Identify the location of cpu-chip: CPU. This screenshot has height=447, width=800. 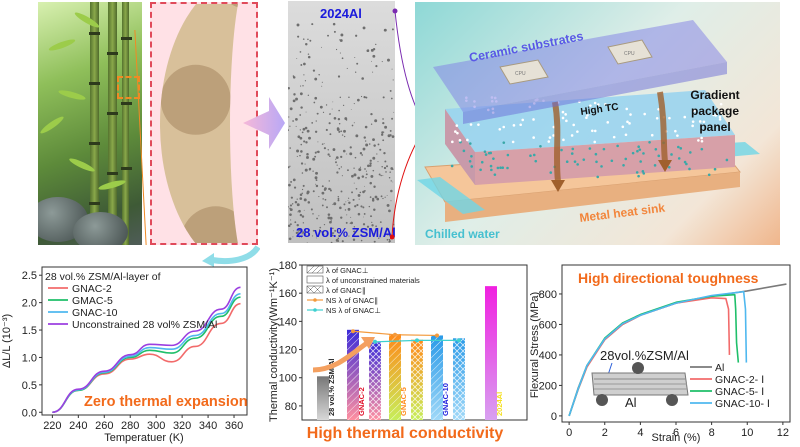
(524, 72).